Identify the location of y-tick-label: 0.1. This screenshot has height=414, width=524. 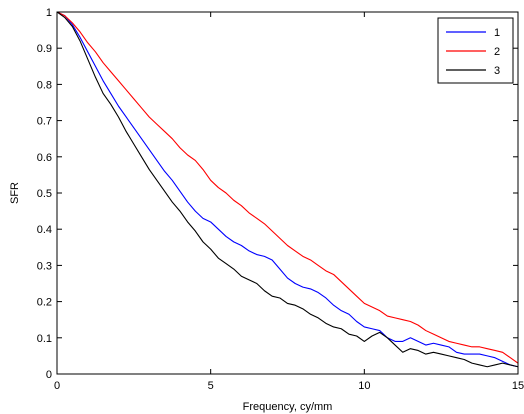
(44, 339).